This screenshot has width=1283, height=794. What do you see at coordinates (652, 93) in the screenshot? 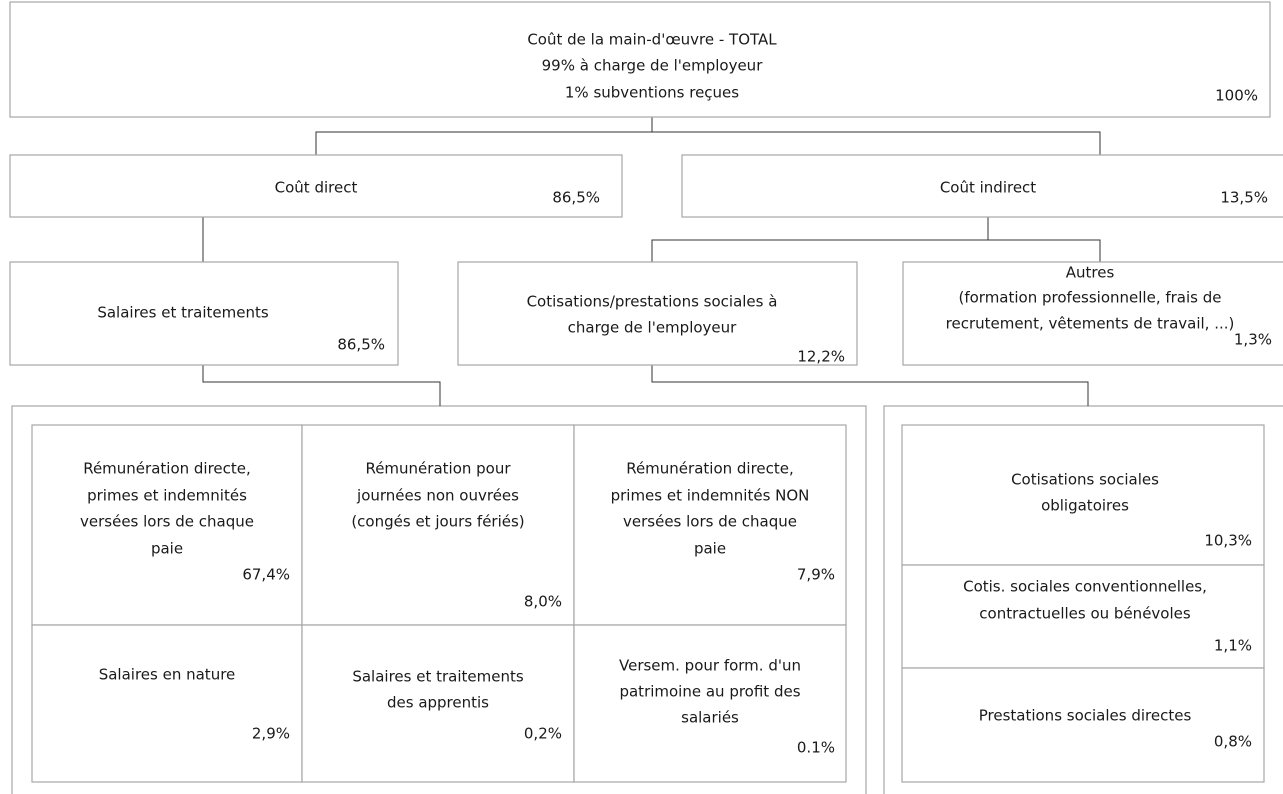
I see `node-label: 1% subventions reçues` at bounding box center [652, 93].